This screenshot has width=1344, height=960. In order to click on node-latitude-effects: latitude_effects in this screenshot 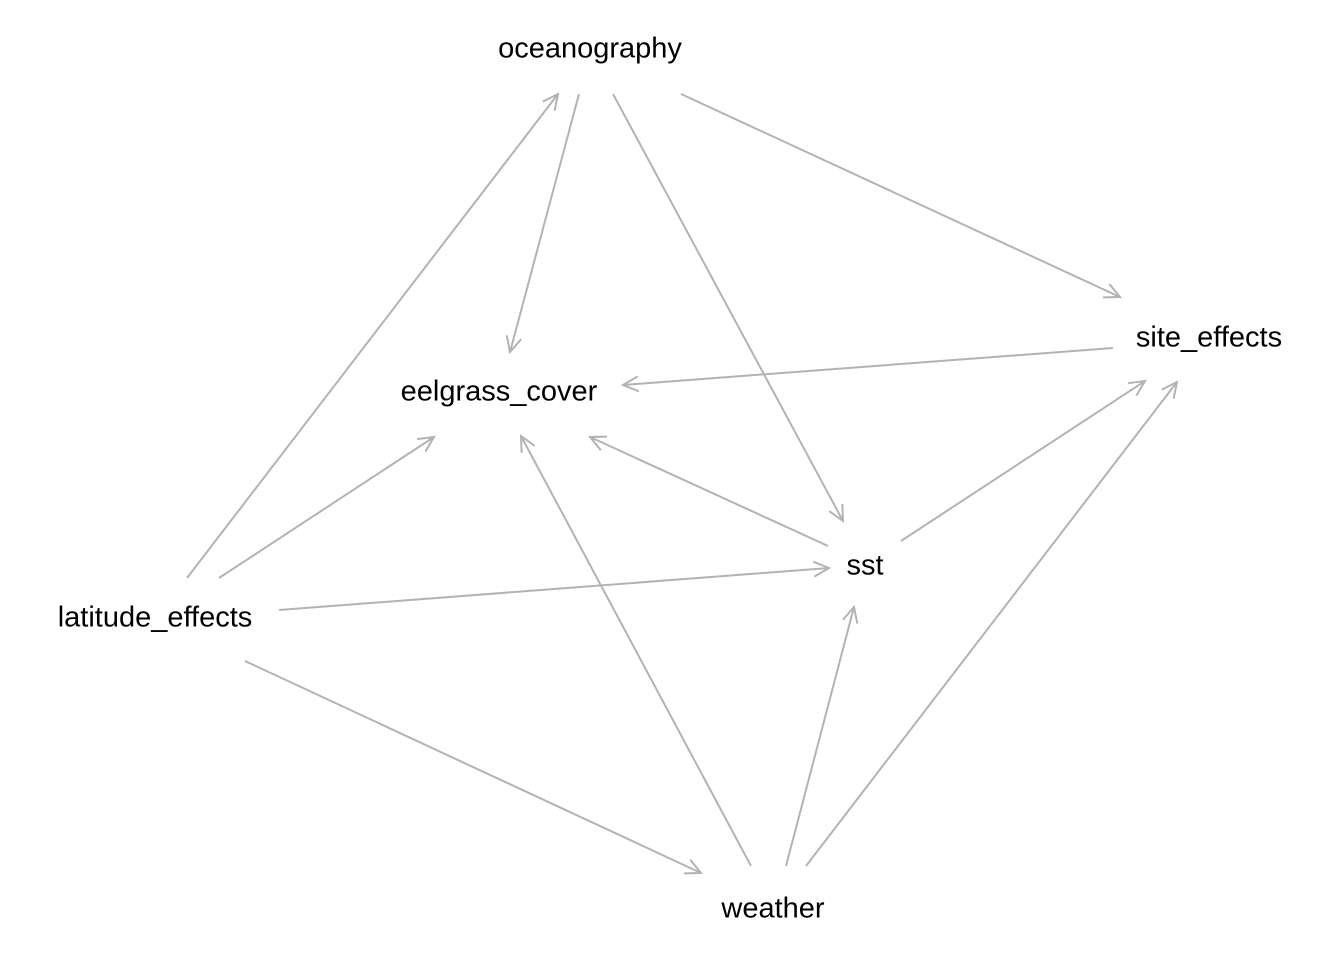, I will do `click(155, 618)`.